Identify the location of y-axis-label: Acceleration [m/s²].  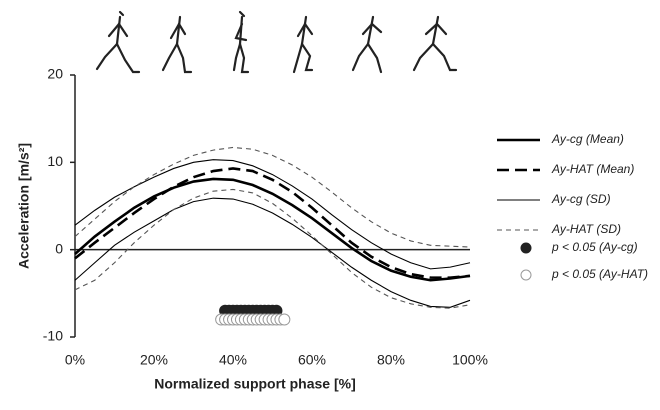
(24, 206).